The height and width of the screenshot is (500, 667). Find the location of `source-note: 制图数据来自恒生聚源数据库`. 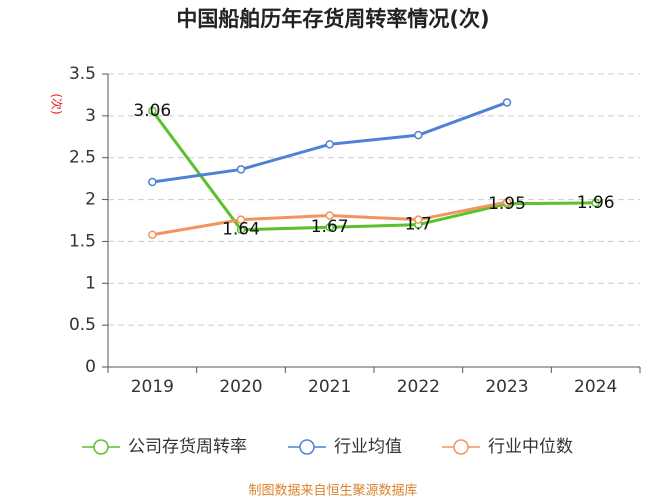

source-note: 制图数据来自恒生聚源数据库 is located at coordinates (332, 491).